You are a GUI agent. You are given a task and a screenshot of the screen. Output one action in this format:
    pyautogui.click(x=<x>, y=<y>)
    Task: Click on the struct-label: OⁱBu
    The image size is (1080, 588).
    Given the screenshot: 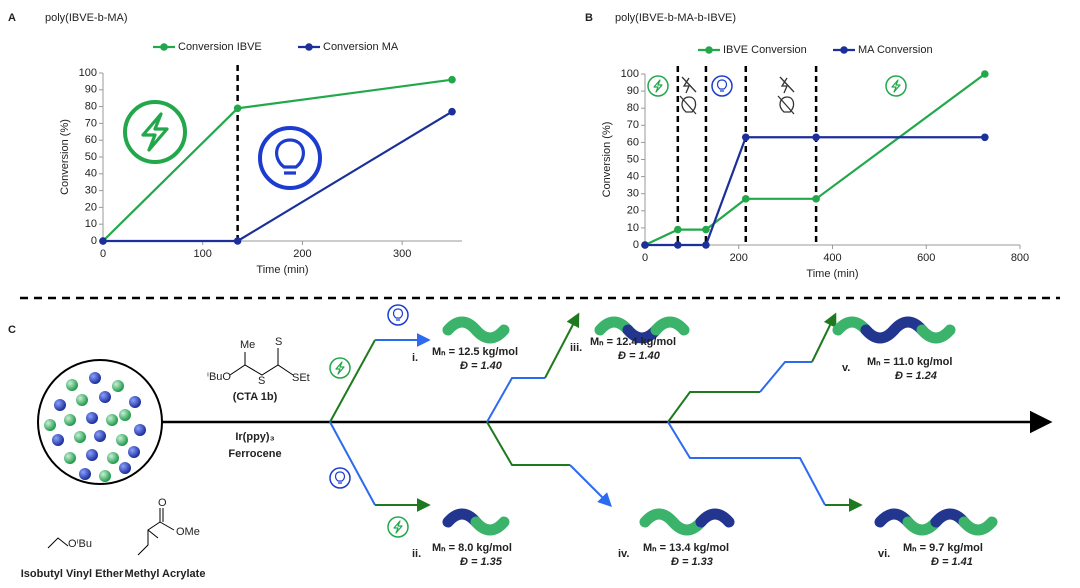 What is the action you would take?
    pyautogui.click(x=80, y=544)
    